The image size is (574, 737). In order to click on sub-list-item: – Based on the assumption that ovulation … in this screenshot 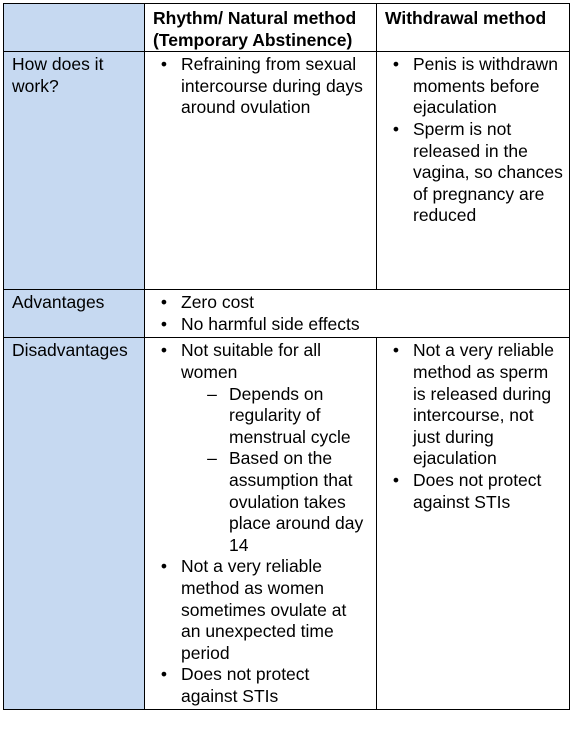, I will do `click(288, 502)`.